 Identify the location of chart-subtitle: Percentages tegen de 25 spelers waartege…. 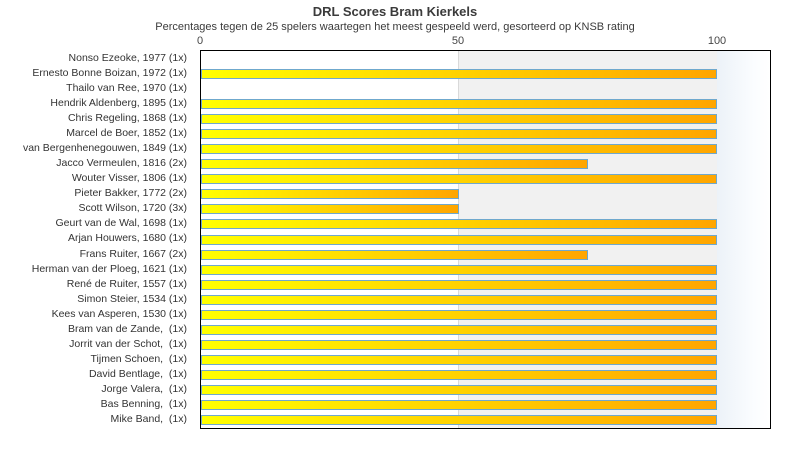
(395, 27).